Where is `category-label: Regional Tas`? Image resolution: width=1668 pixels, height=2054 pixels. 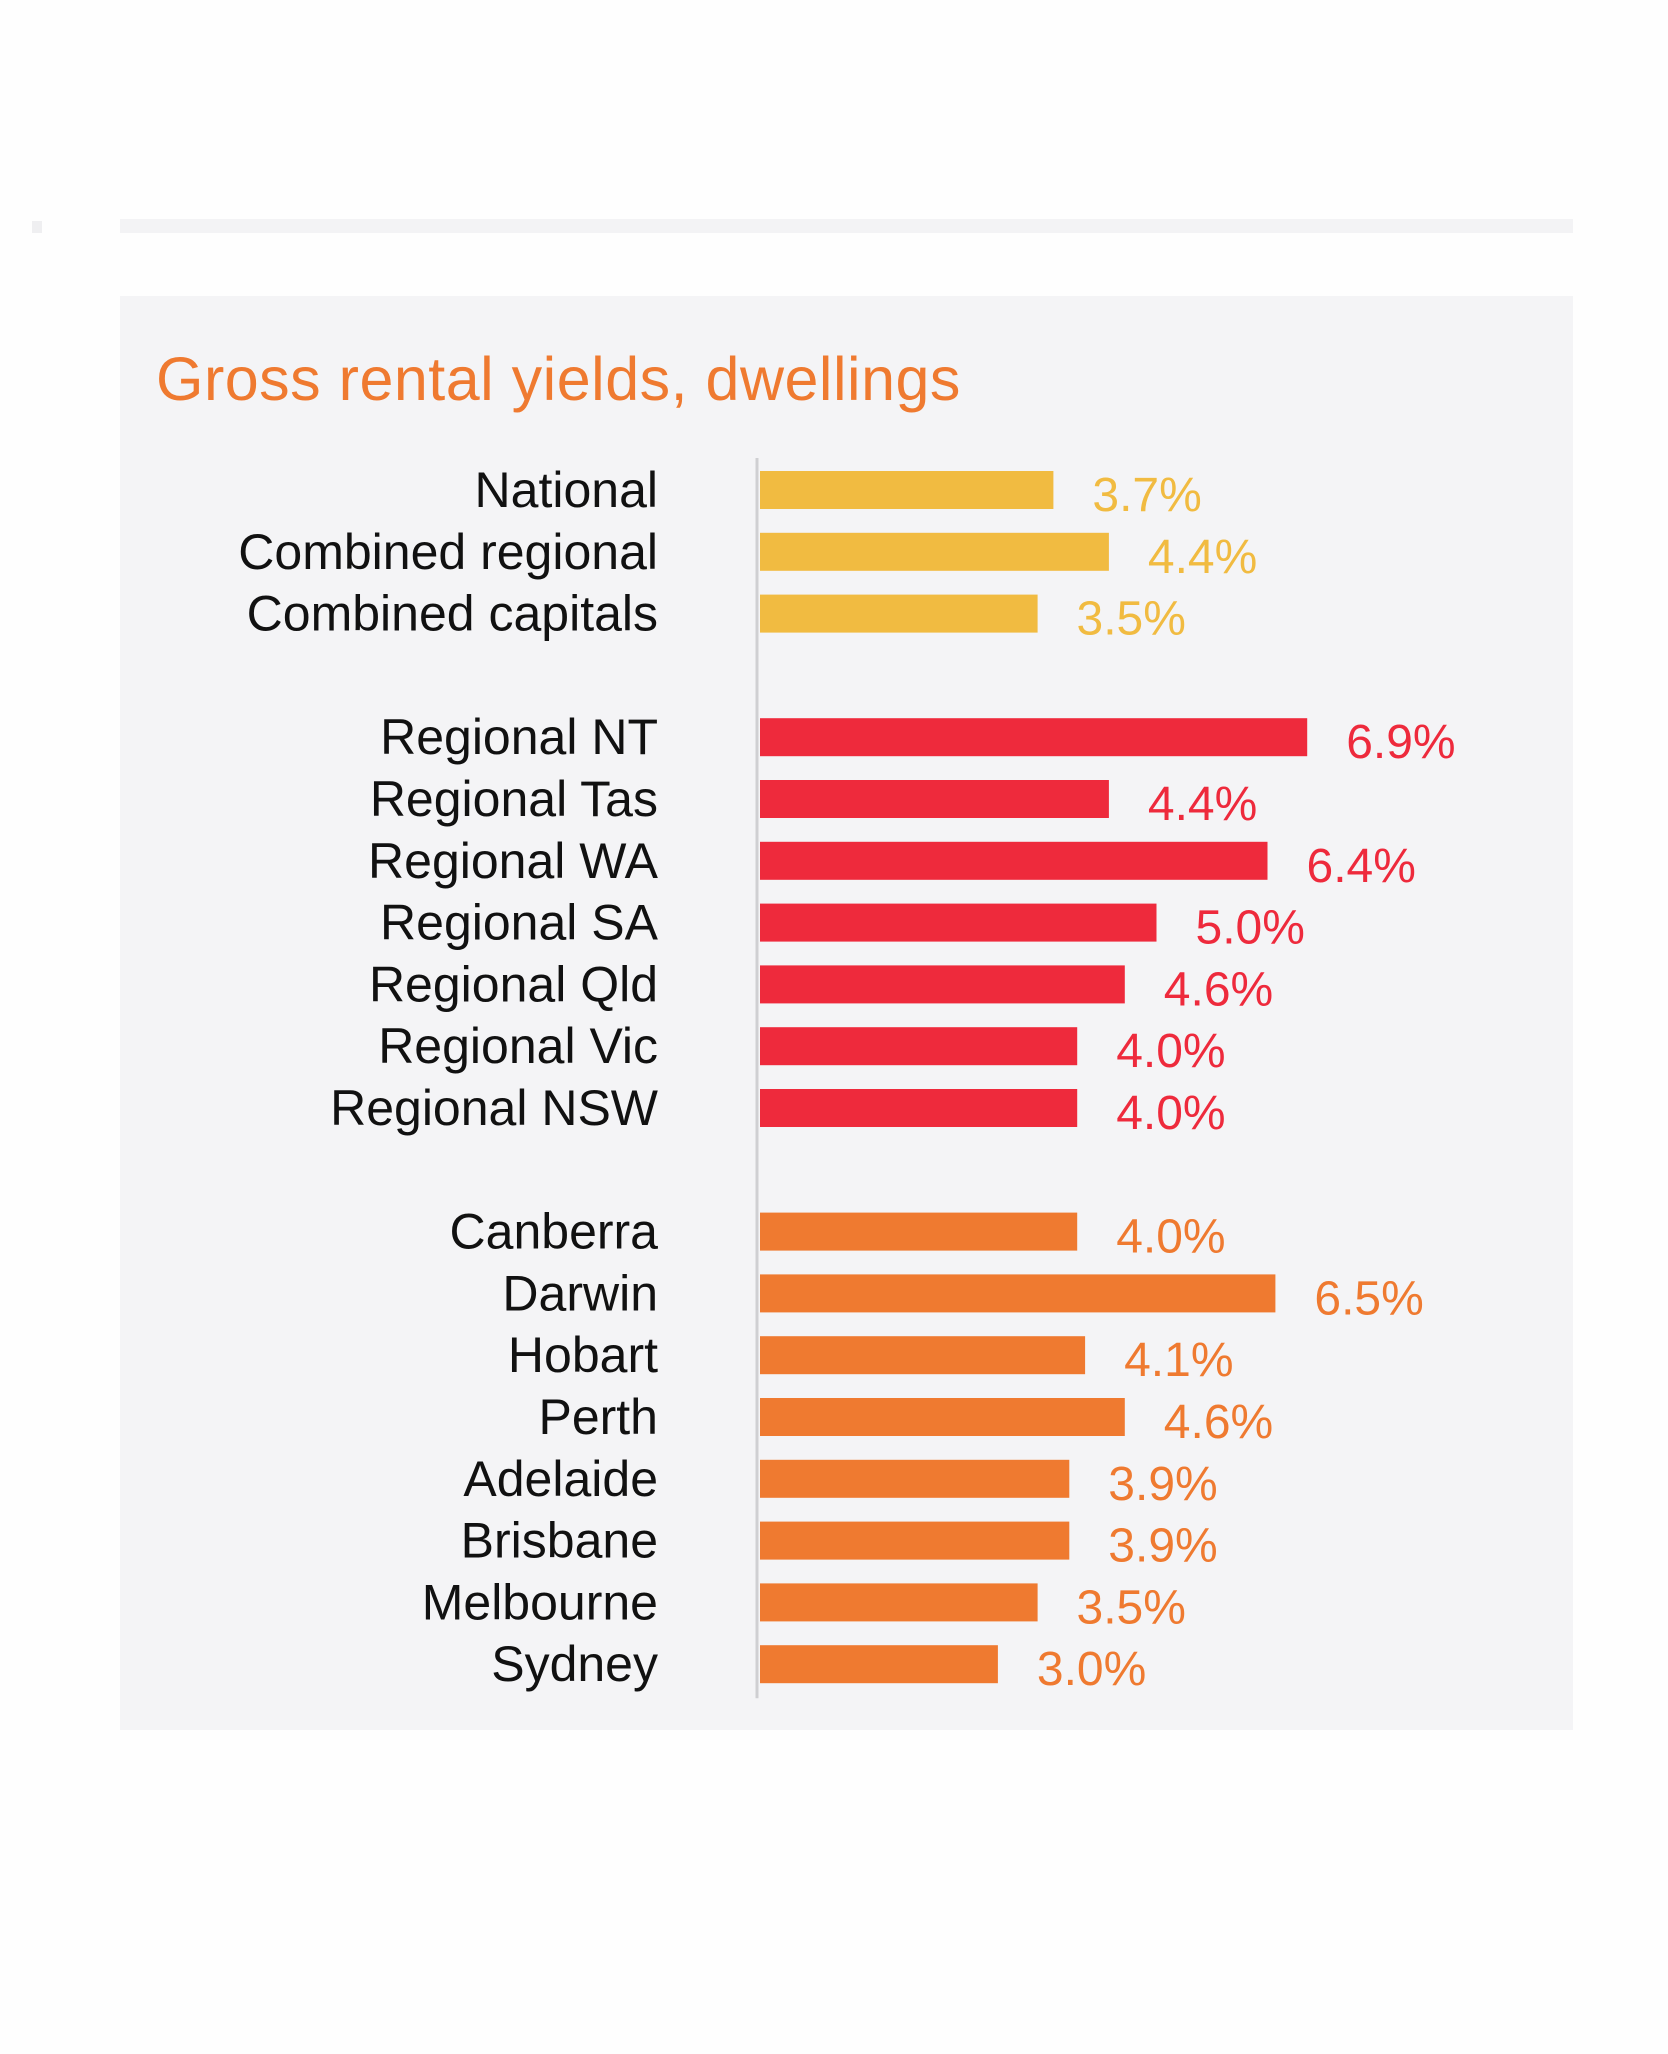 category-label: Regional Tas is located at coordinates (514, 799).